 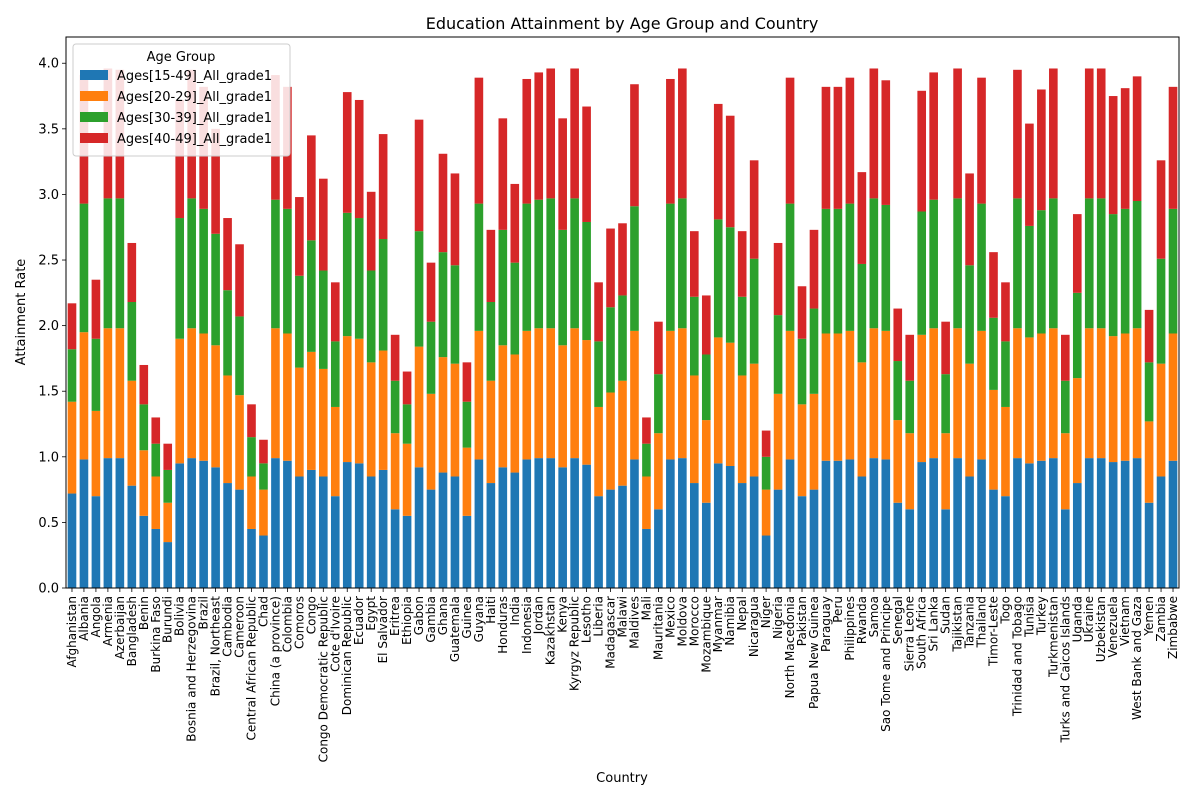 I want to click on x-tick-label: Colombia, so click(x=287, y=624).